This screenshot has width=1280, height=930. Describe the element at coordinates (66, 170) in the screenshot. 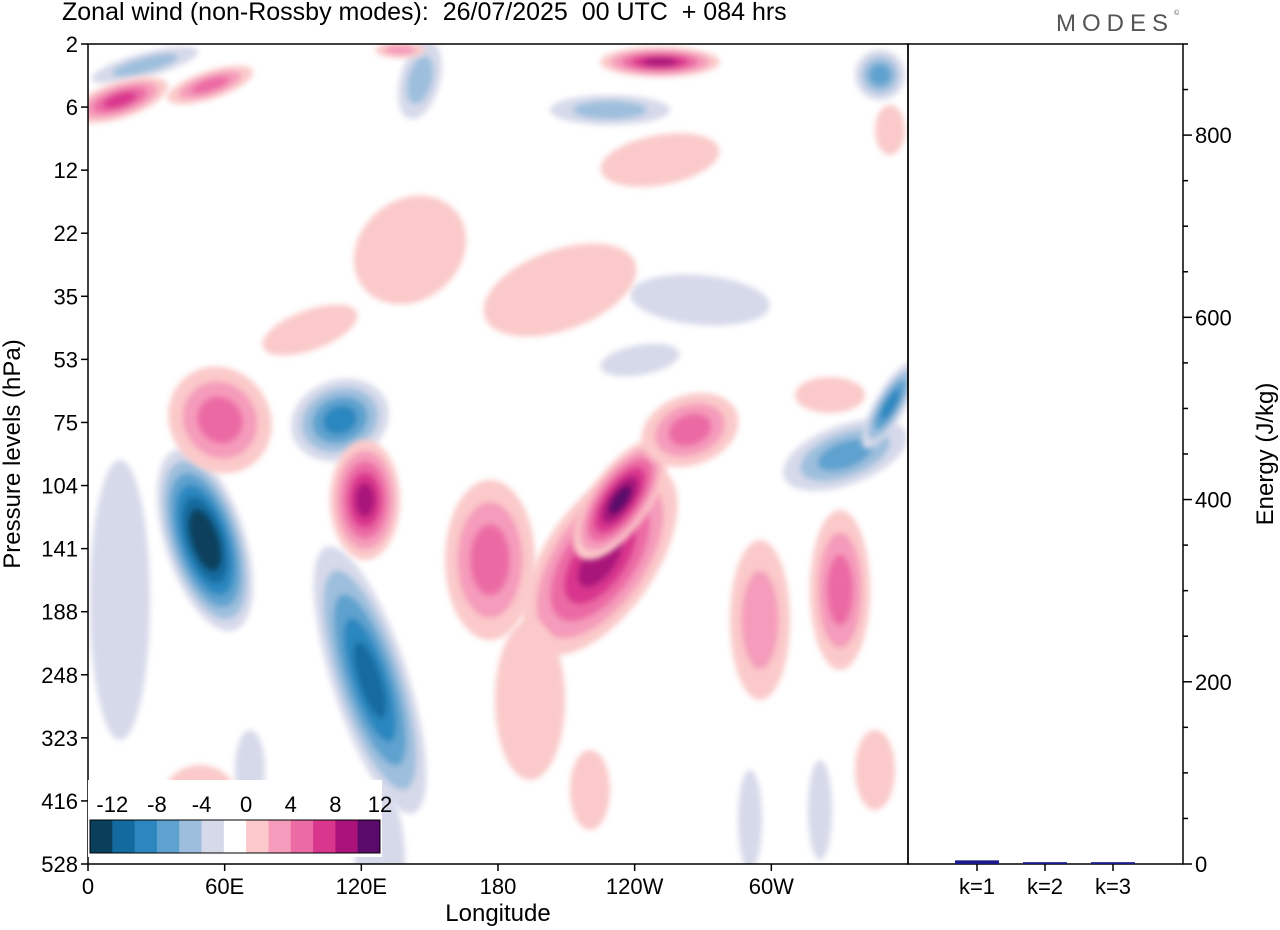

I see `y-tick-label: 12` at that location.